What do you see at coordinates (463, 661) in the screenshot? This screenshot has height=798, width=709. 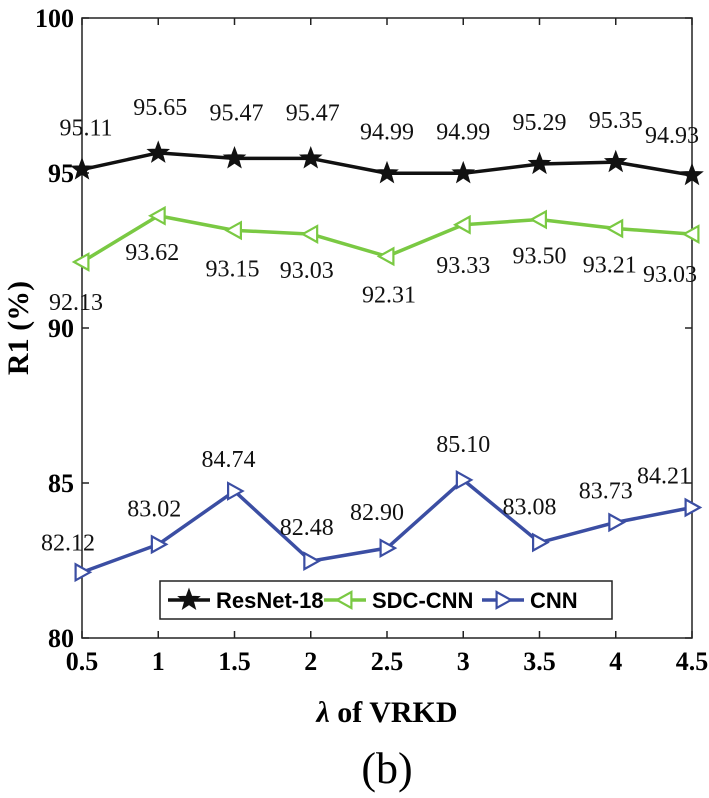 I see `x-tick-label: 3` at bounding box center [463, 661].